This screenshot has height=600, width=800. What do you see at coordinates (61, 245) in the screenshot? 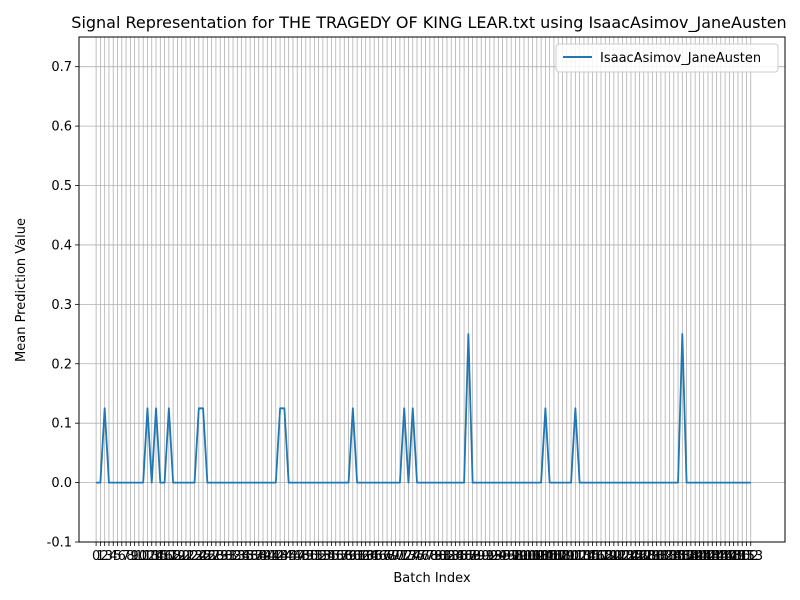
I see `y-tick-label: 0.4` at bounding box center [61, 245].